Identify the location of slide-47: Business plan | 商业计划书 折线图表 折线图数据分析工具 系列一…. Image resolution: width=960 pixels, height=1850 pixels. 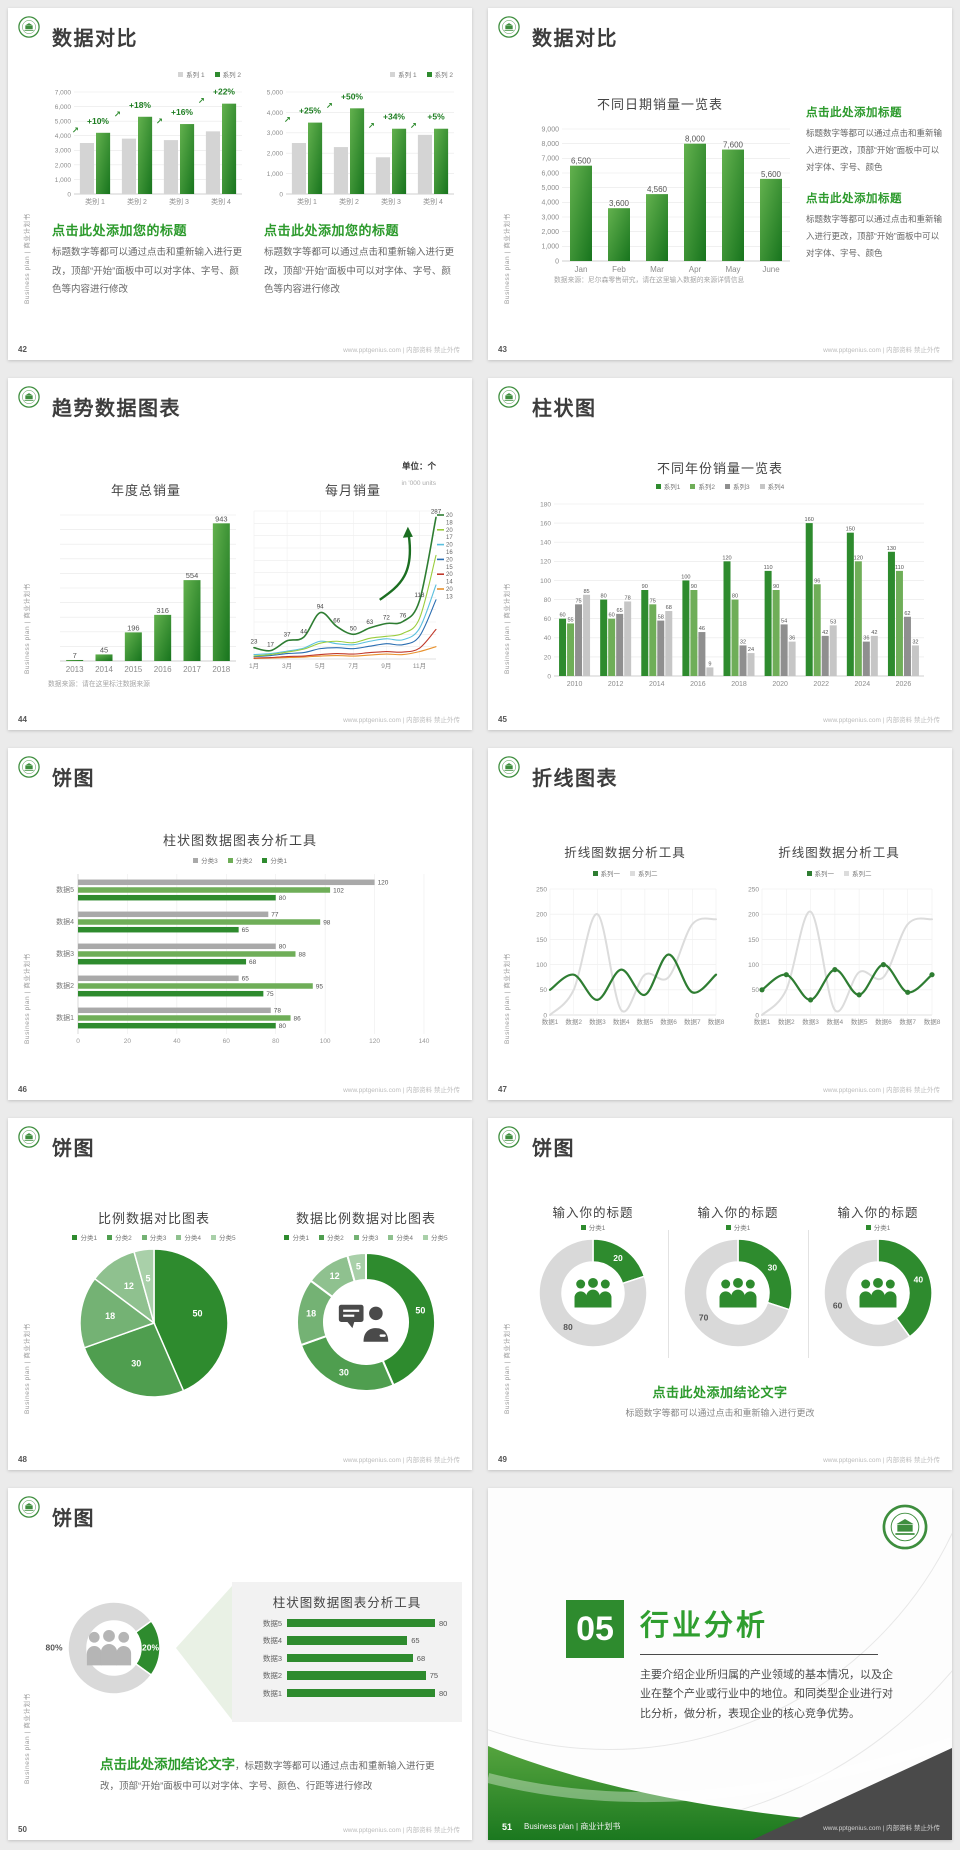
(720, 924).